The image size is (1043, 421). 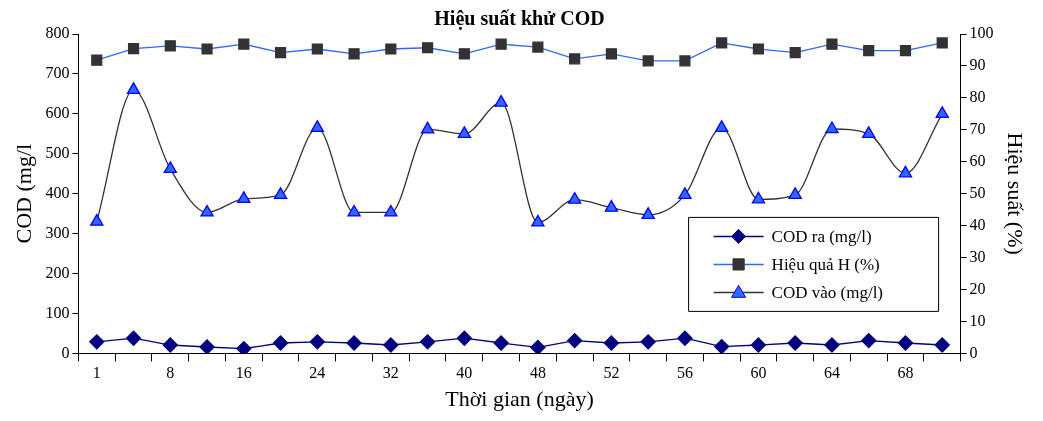 I want to click on y-tick-label: 200, so click(x=57, y=272).